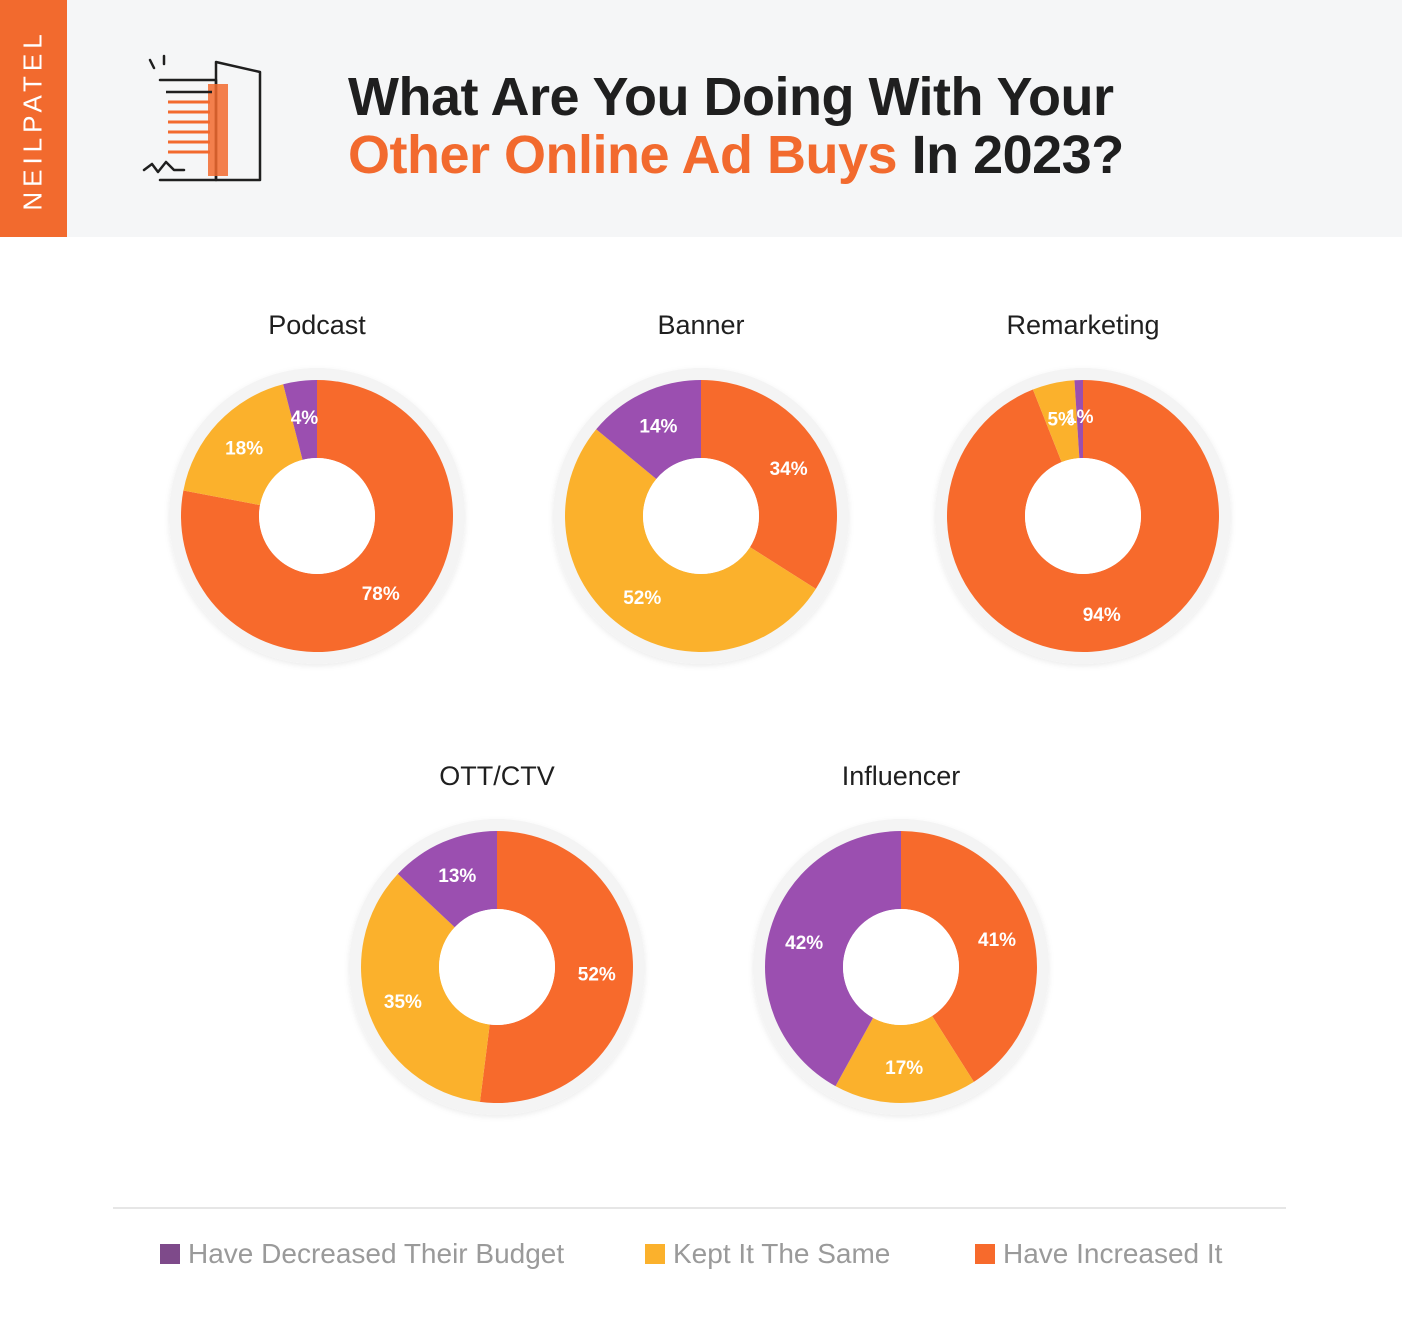 This screenshot has width=1402, height=1328. I want to click on brand-logo-text: NEILPATEL, so click(32, 120).